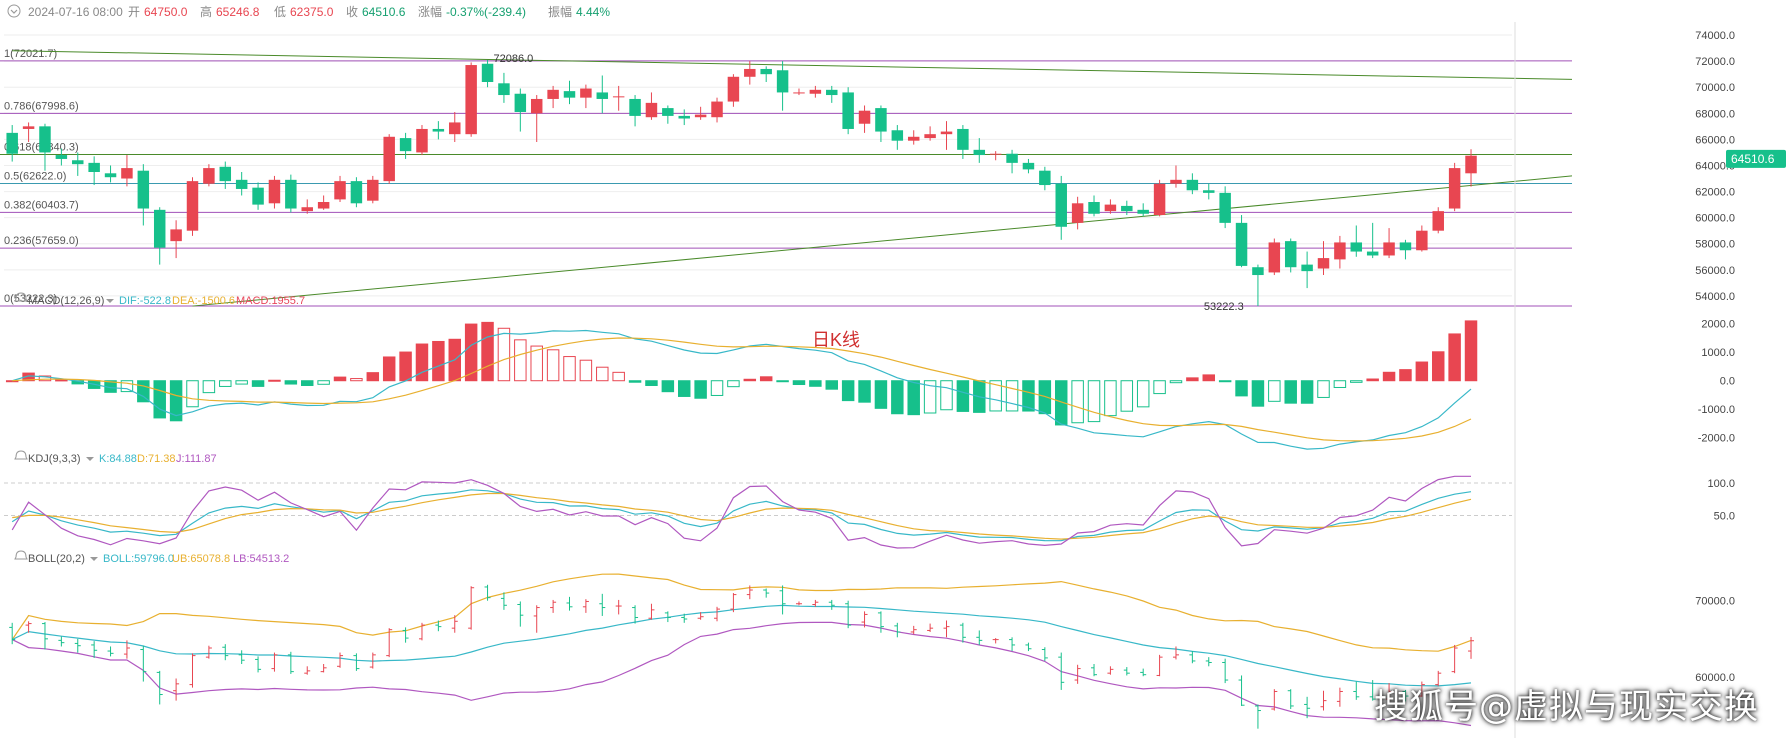 The image size is (1789, 751). Describe the element at coordinates (1753, 159) in the screenshot. I see `last-price-label: 64510.6` at that location.